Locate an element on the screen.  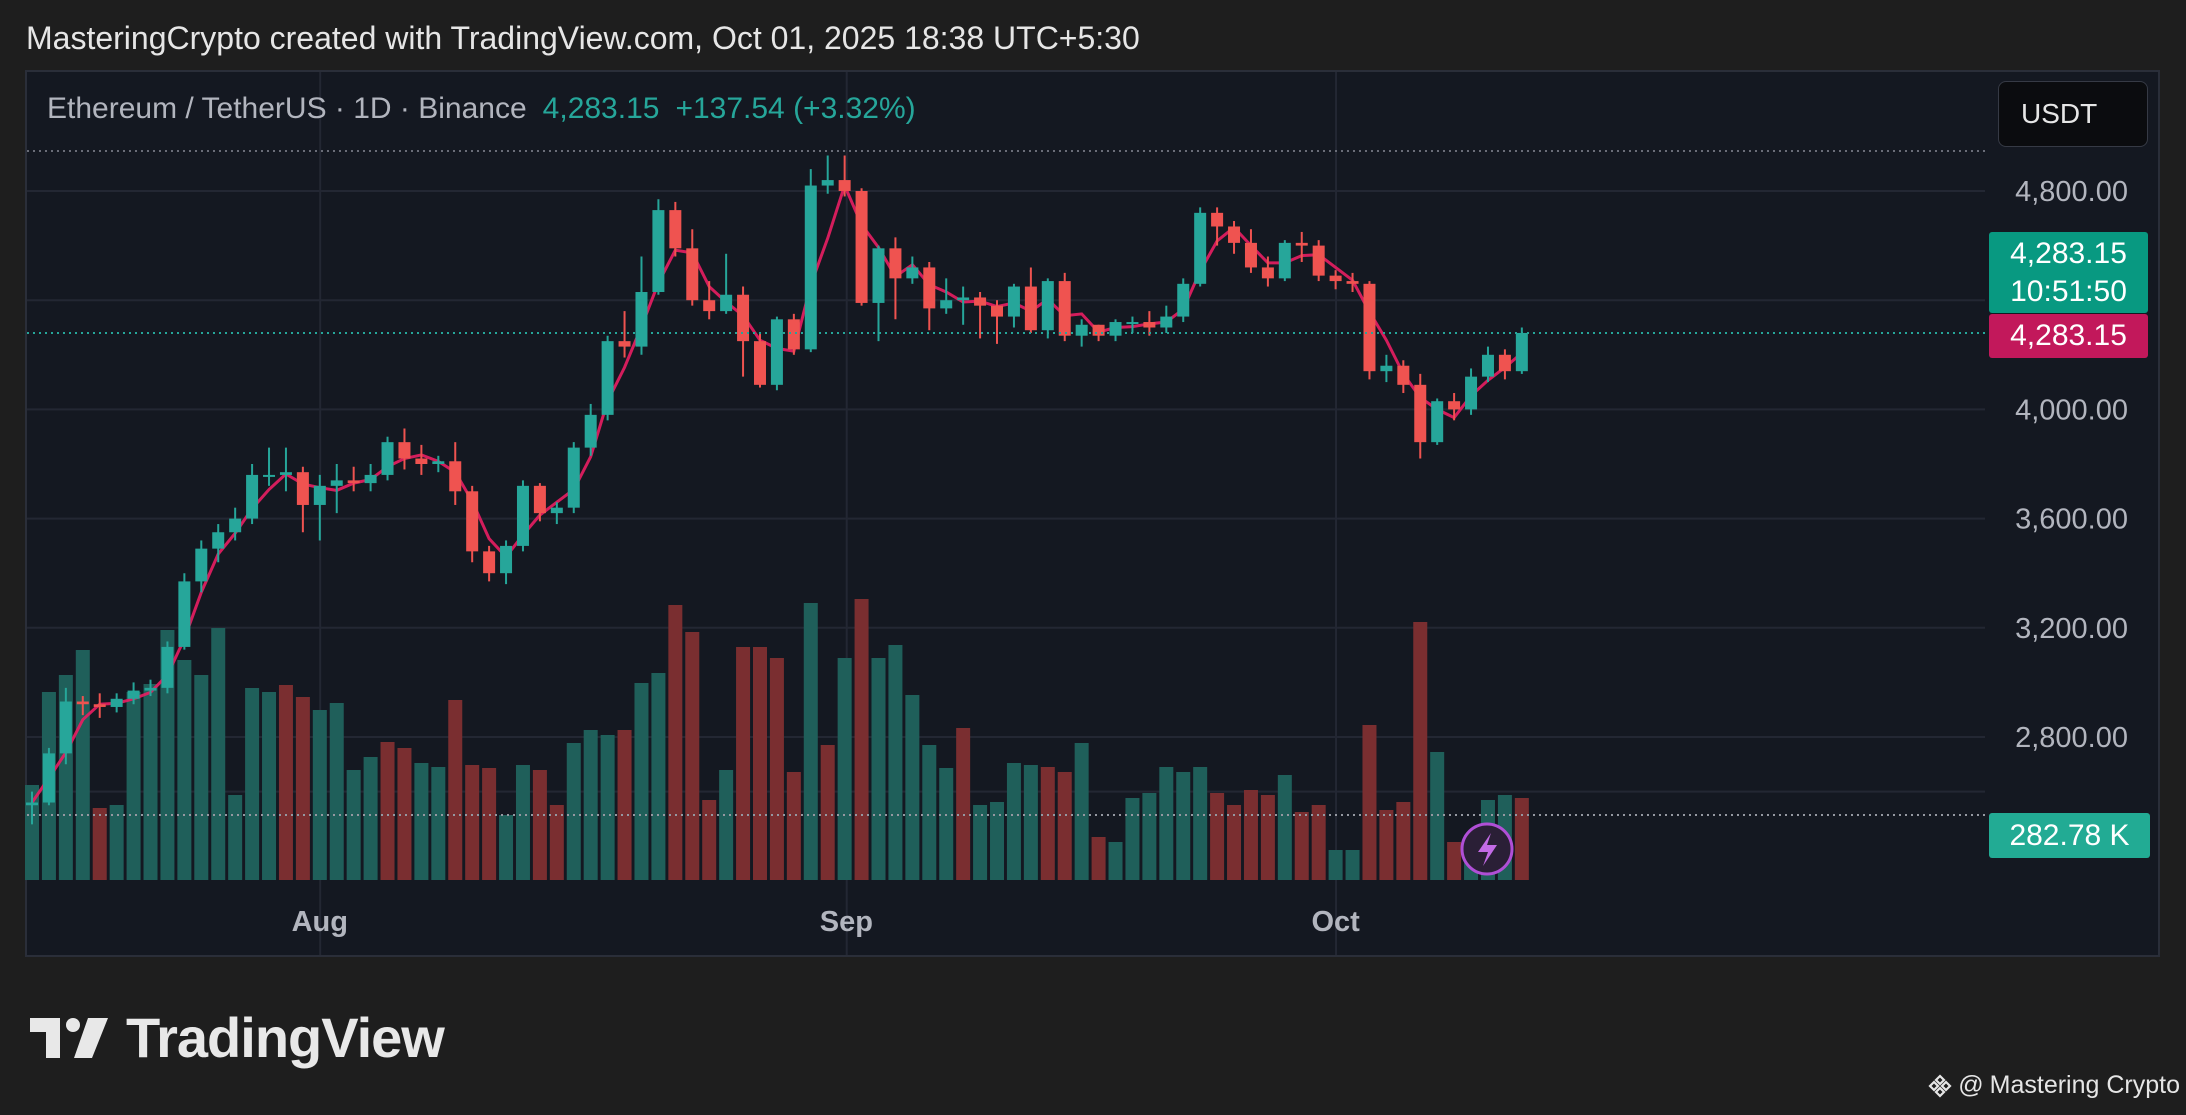
last-price-value: 4,283.15 is located at coordinates (2068, 253).